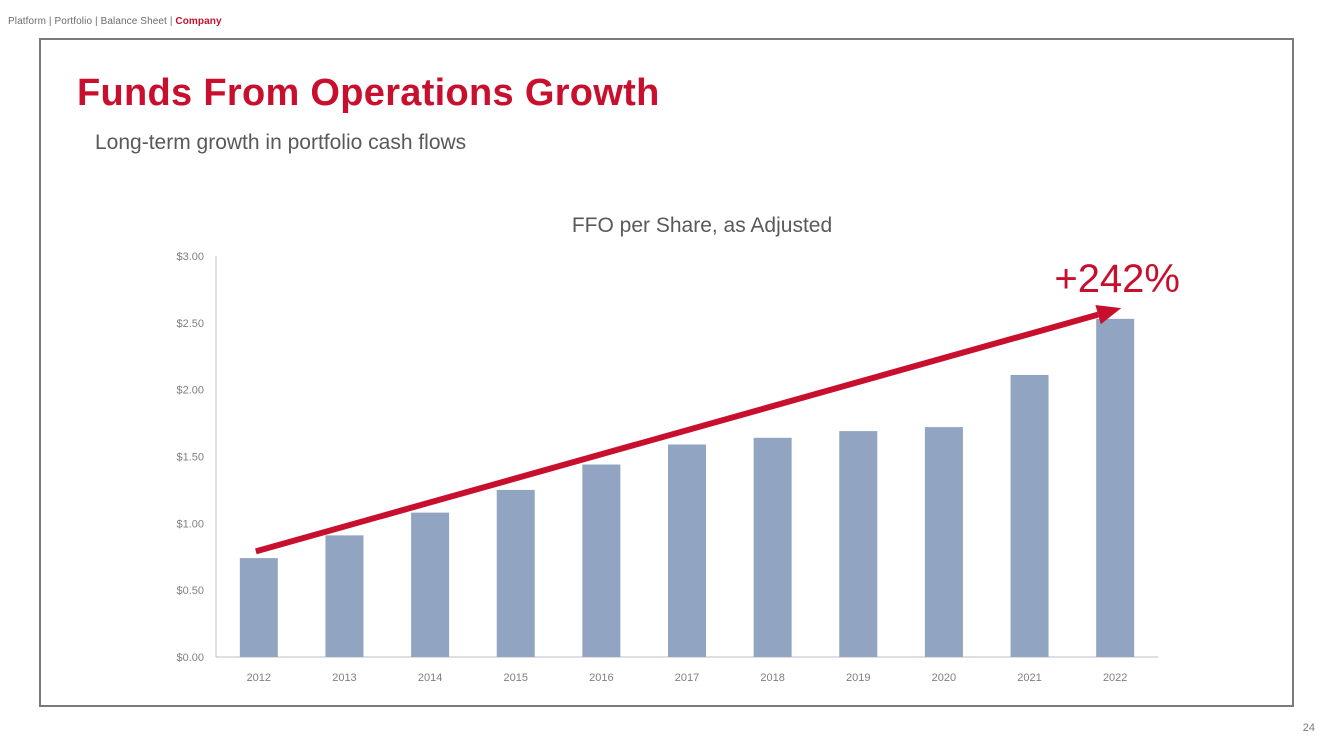 This screenshot has height=749, width=1333. What do you see at coordinates (344, 596) in the screenshot?
I see `bar-2013` at bounding box center [344, 596].